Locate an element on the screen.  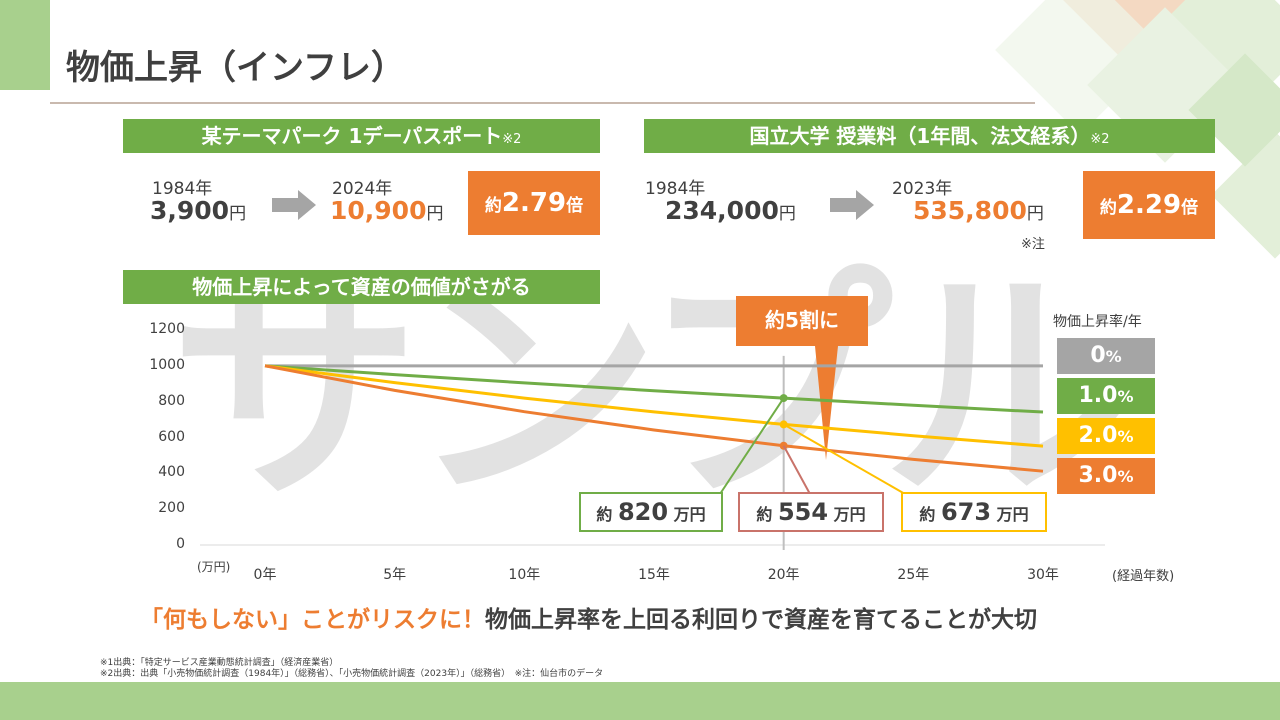
theme-park-heading-text: 某テーマパーク 1デーパスポート is located at coordinates (352, 136).